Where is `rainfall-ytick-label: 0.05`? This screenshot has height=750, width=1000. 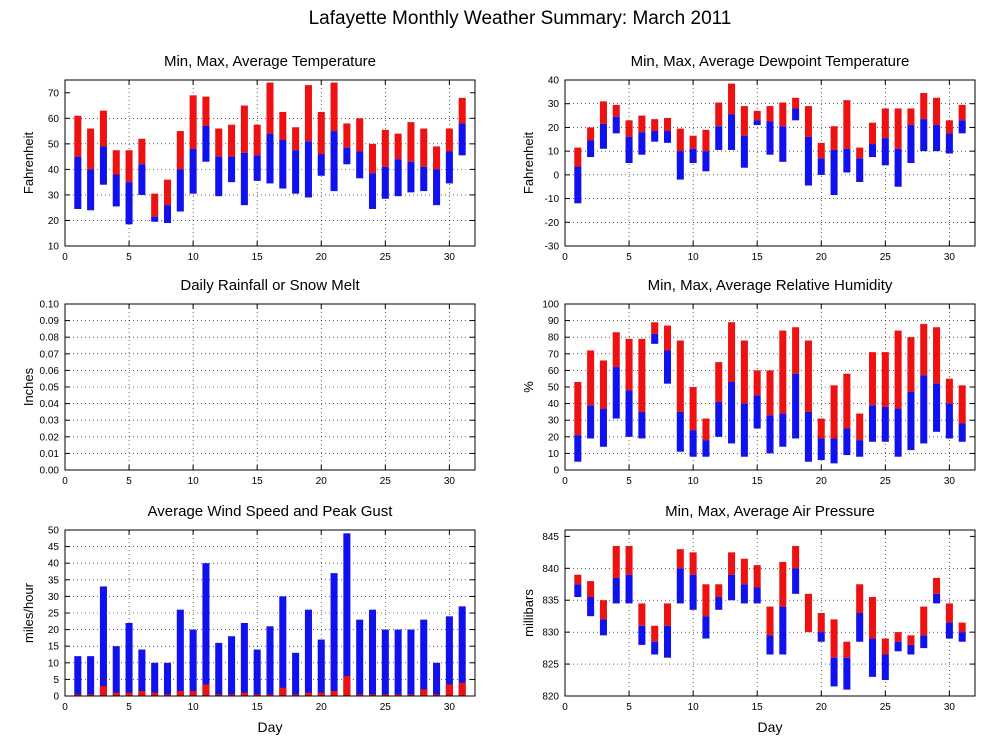
rainfall-ytick-label: 0.05 is located at coordinates (50, 388).